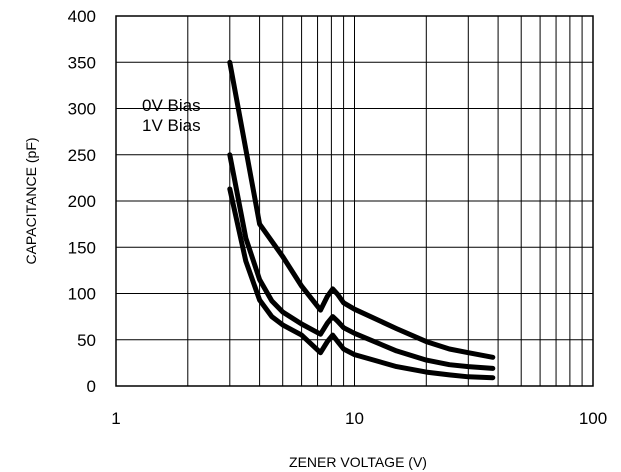  What do you see at coordinates (171, 105) in the screenshot?
I see `annotation-0v-bias: 0V Bias` at bounding box center [171, 105].